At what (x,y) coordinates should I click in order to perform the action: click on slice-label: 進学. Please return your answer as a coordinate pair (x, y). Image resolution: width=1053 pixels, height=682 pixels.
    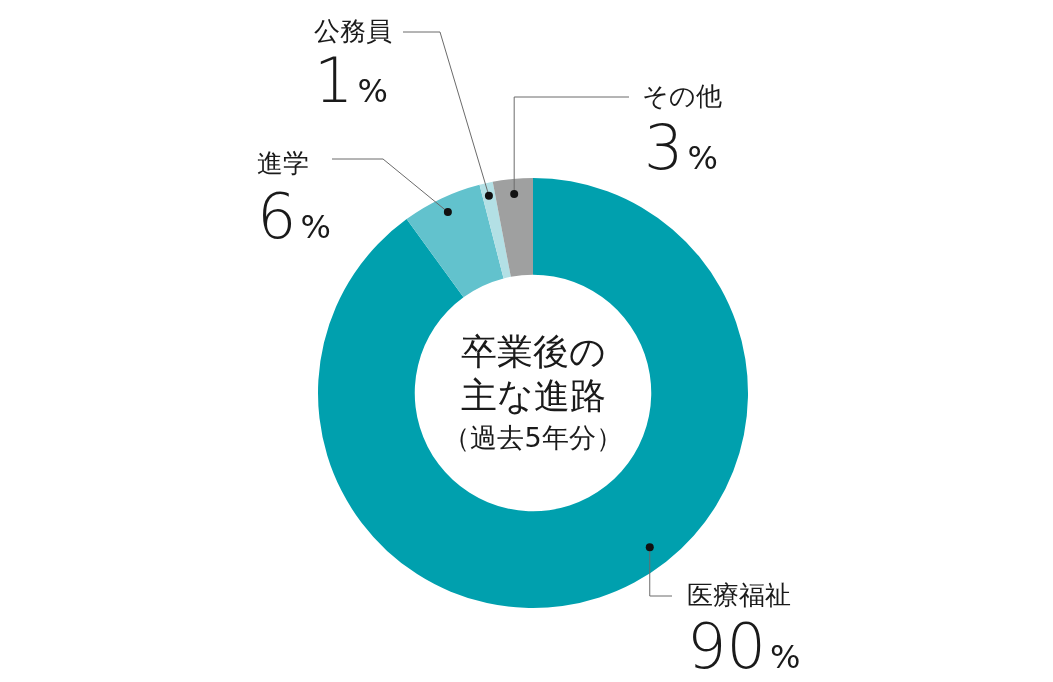
    Looking at the image, I should click on (283, 162).